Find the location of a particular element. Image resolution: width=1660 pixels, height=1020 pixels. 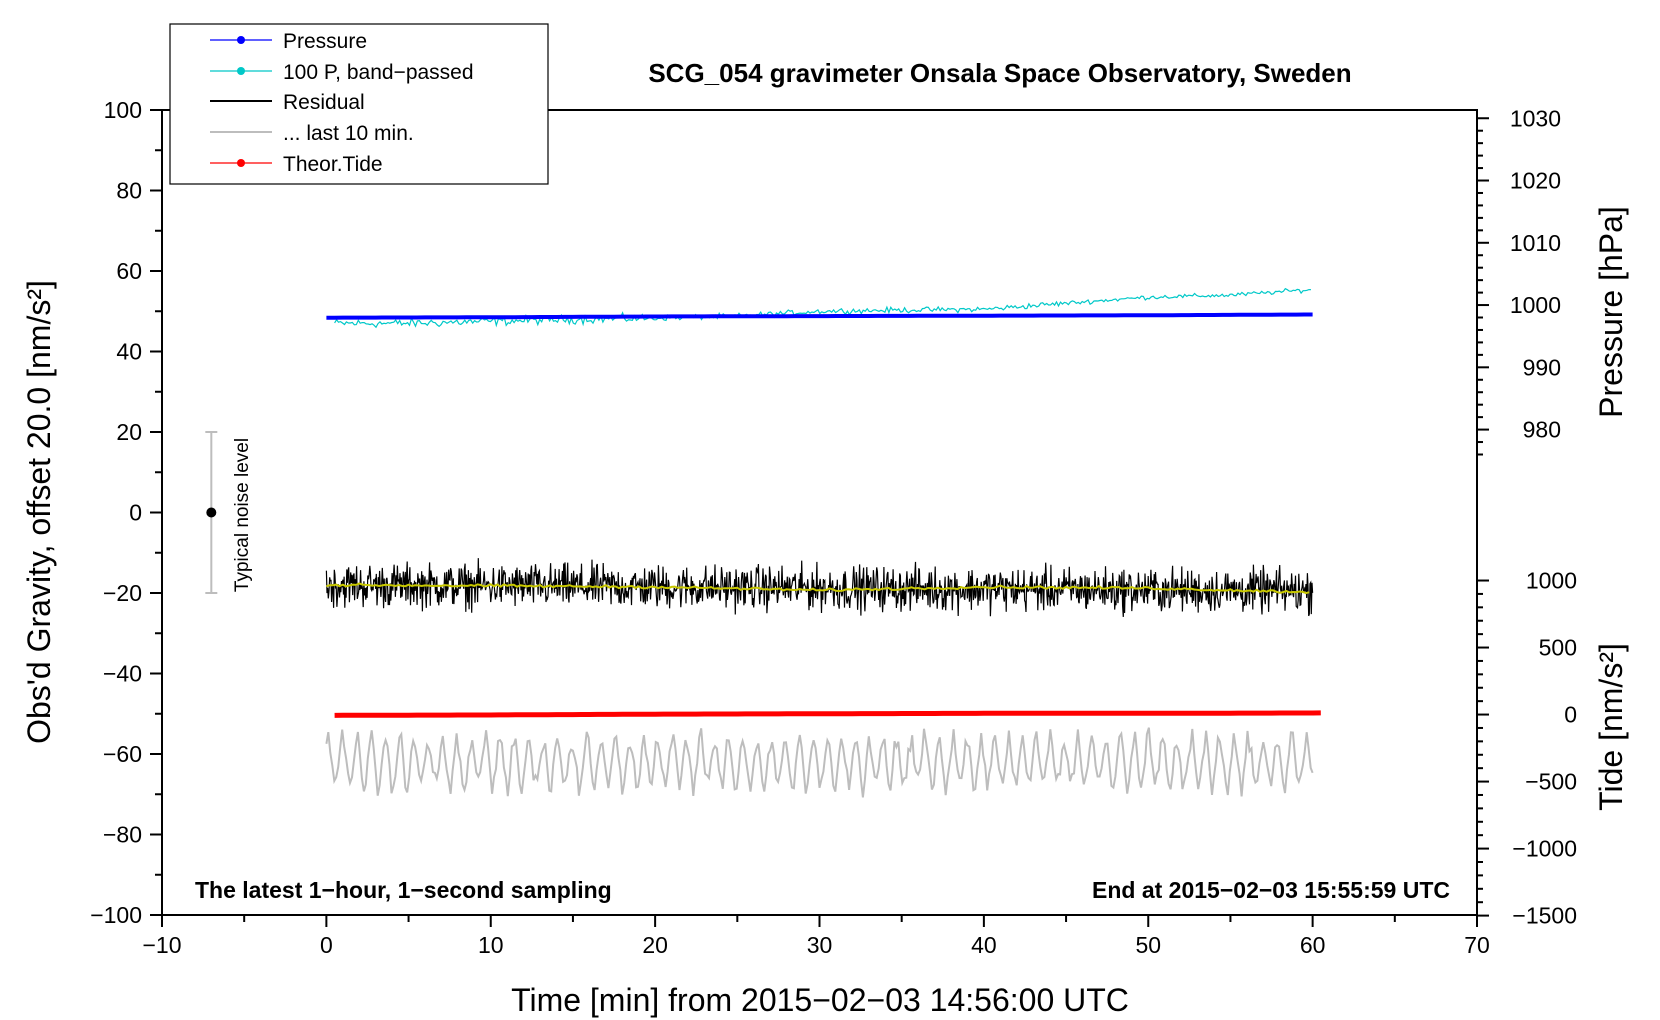

y-right-tide-axis-title: Tide [nm/s²] is located at coordinates (1611, 727).